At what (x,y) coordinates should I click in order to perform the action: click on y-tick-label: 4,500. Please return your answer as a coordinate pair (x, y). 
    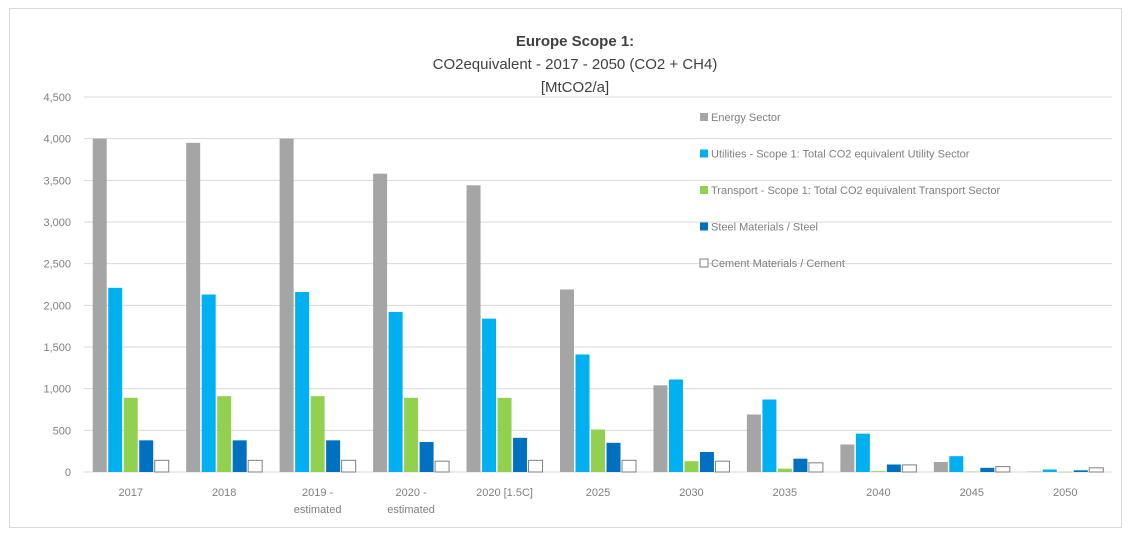
    Looking at the image, I should click on (57, 98).